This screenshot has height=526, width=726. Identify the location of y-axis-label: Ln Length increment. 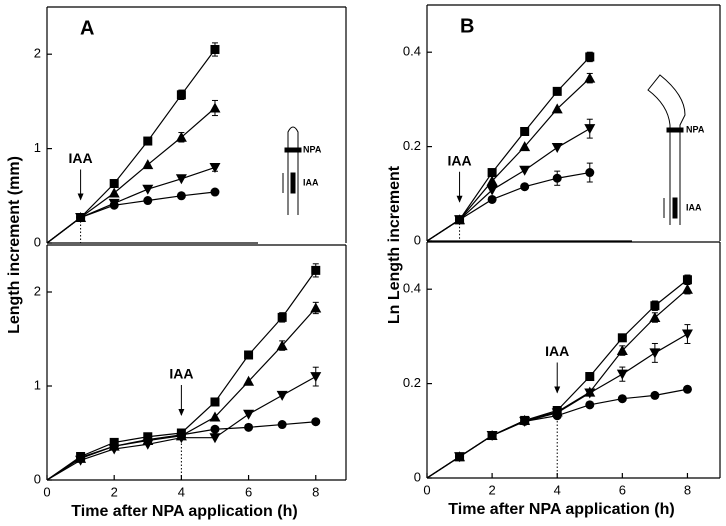
(394, 244).